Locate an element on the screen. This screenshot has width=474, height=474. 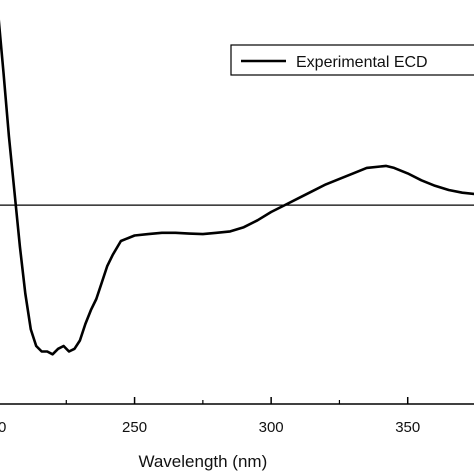
axes-group is located at coordinates (237, 404).